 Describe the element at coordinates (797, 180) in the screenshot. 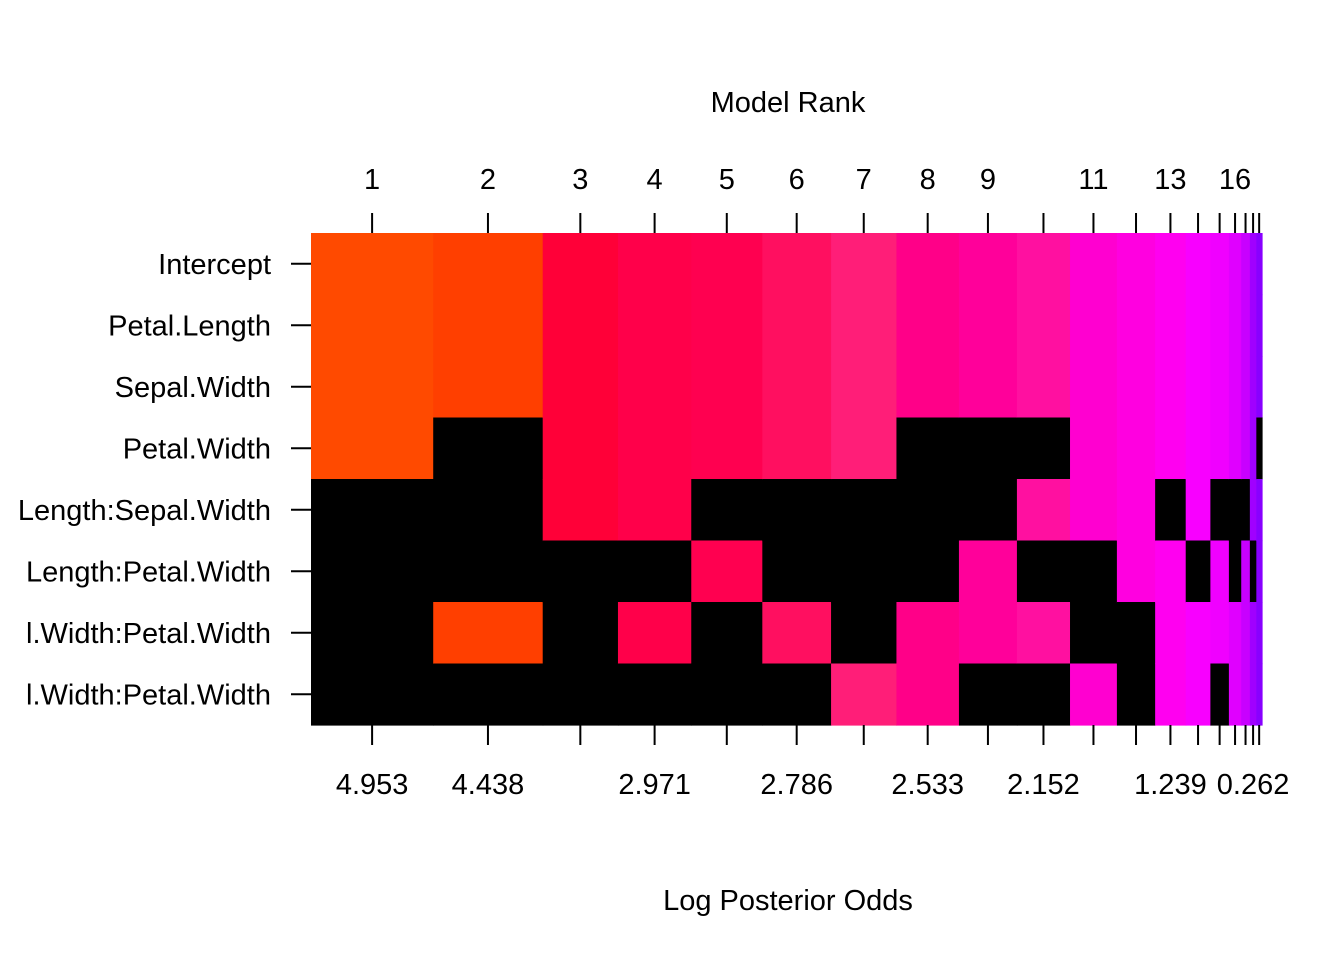

I see `rank-tick-label: 6` at that location.